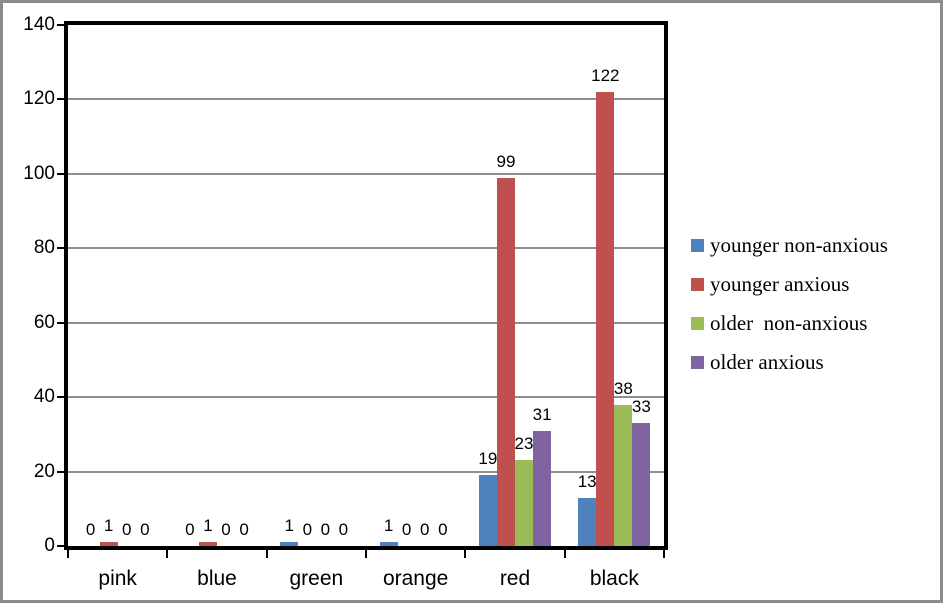 The width and height of the screenshot is (943, 603). I want to click on legend-label: younger non-anxious, so click(799, 245).